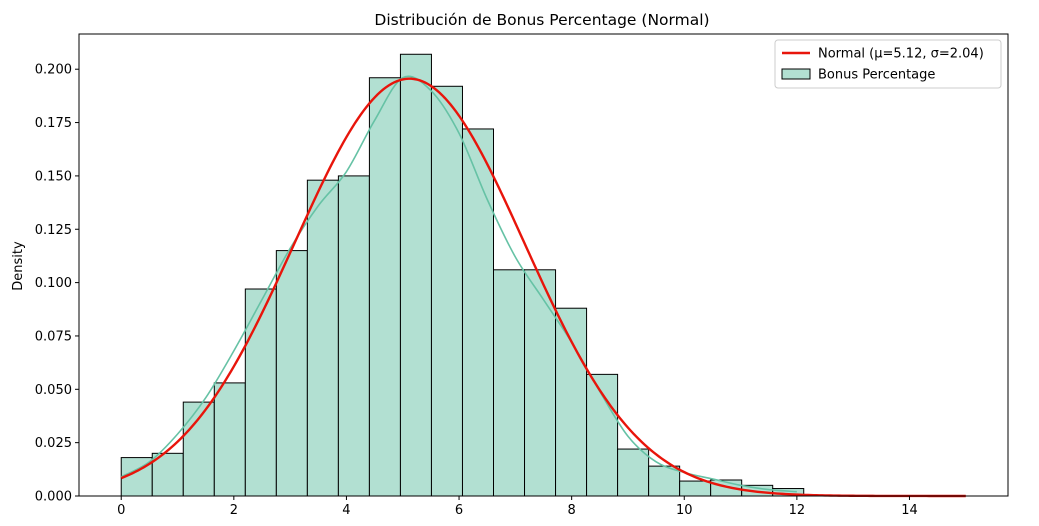 The width and height of the screenshot is (1039, 526). What do you see at coordinates (684, 510) in the screenshot?
I see `x-tick-label: 10` at bounding box center [684, 510].